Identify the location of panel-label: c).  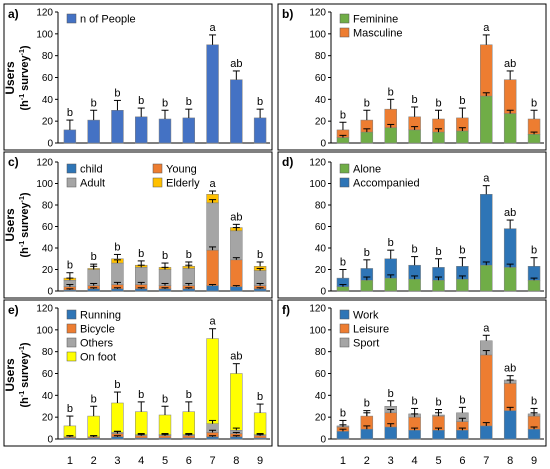
(13, 162).